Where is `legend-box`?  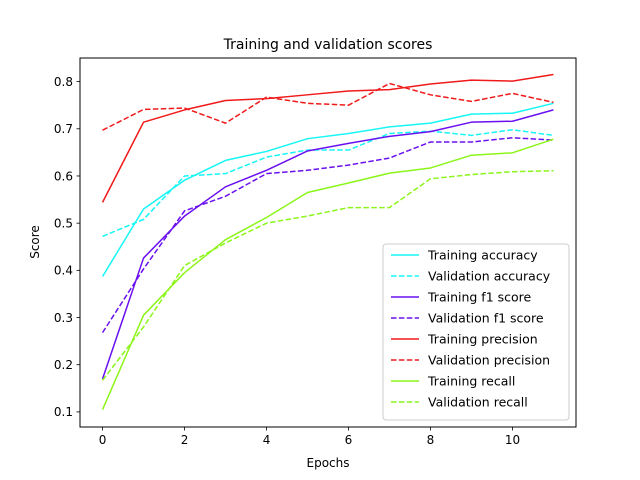
legend-box is located at coordinates (476, 332).